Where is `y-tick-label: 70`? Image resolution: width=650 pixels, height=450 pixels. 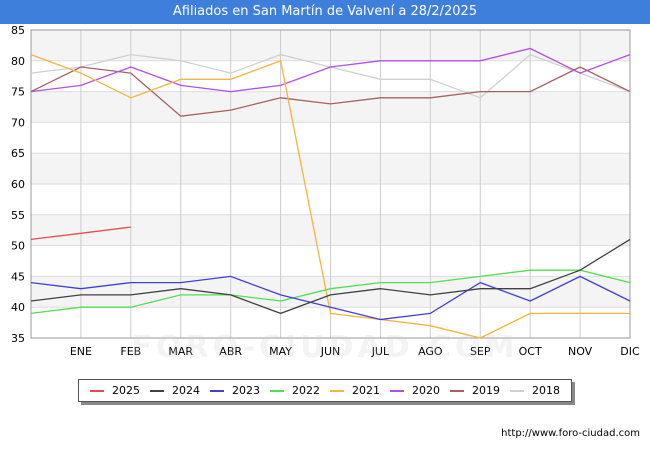
y-tick-label: 70 is located at coordinates (18, 122).